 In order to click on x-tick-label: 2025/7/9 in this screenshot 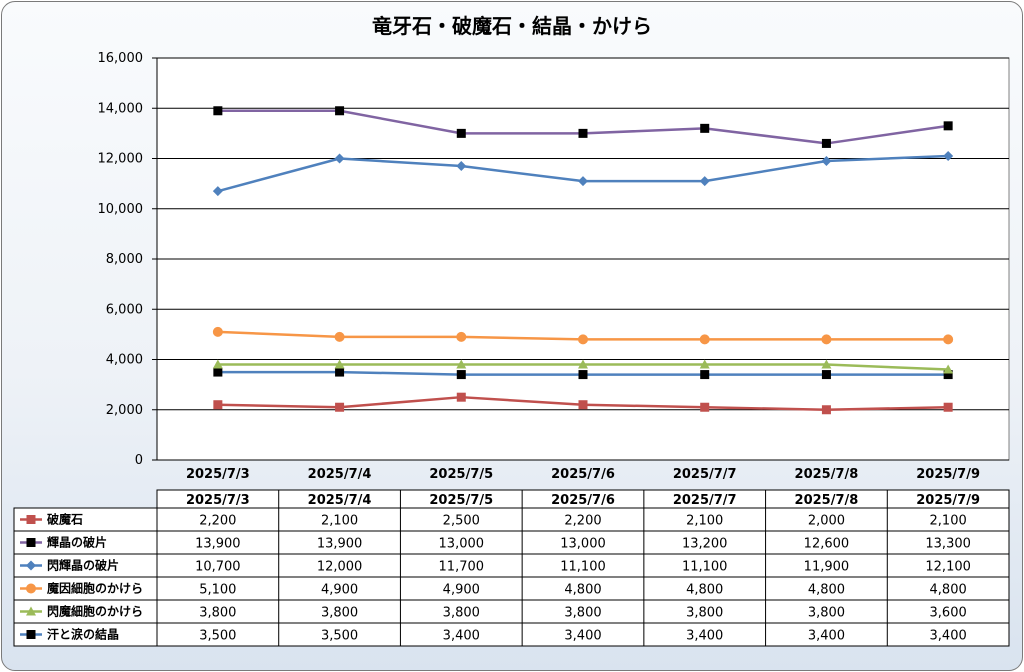, I will do `click(948, 474)`.